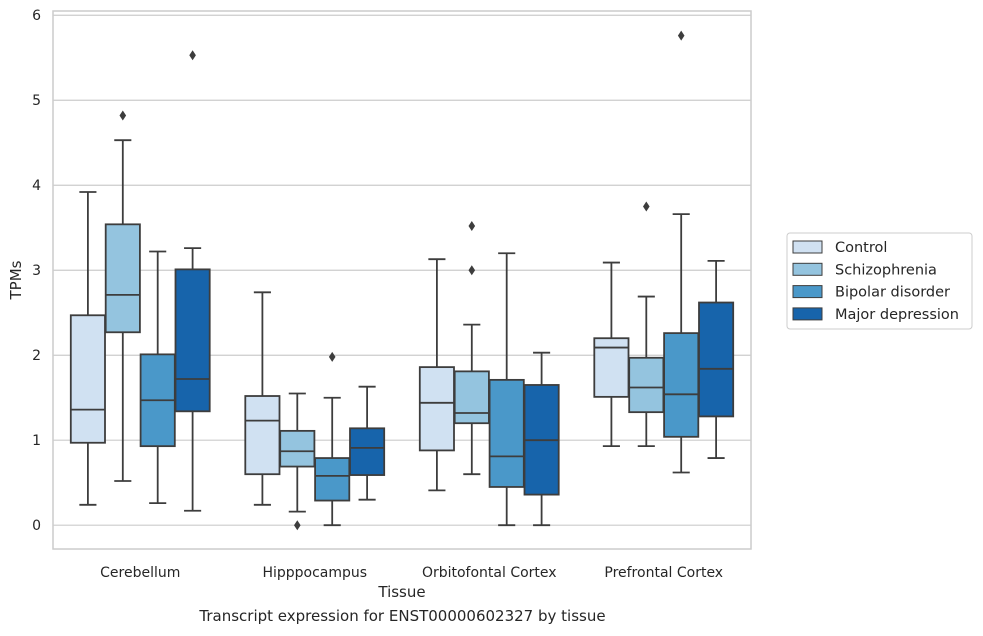 The width and height of the screenshot is (983, 636). Describe the element at coordinates (892, 293) in the screenshot. I see `legend-label: Bipolar disorder` at that location.